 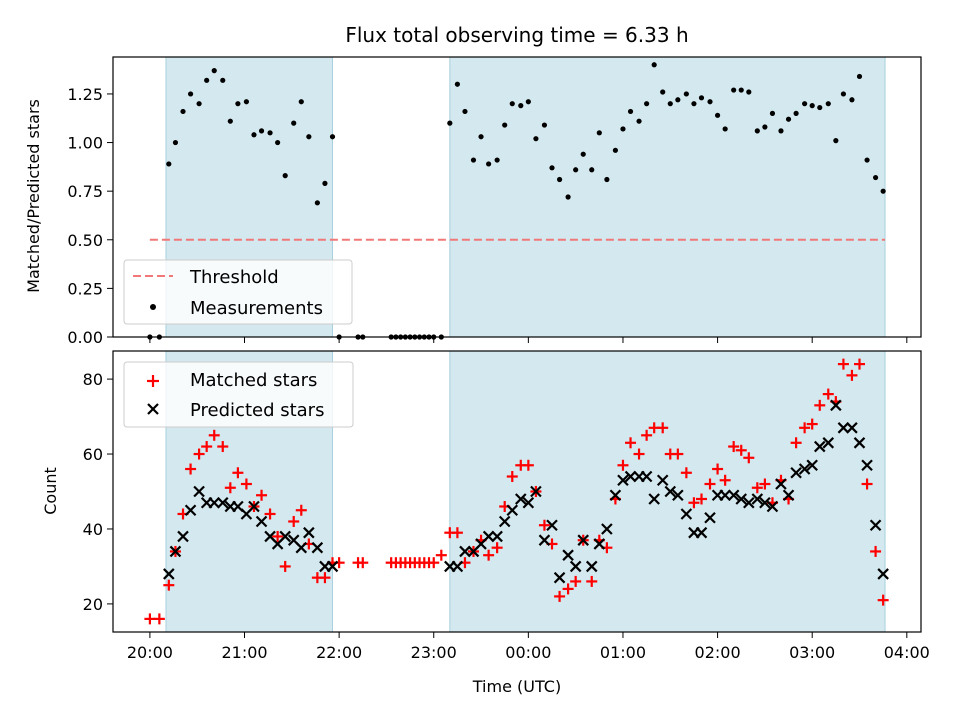 I want to click on bottom-ylabel: Count, so click(x=50, y=491).